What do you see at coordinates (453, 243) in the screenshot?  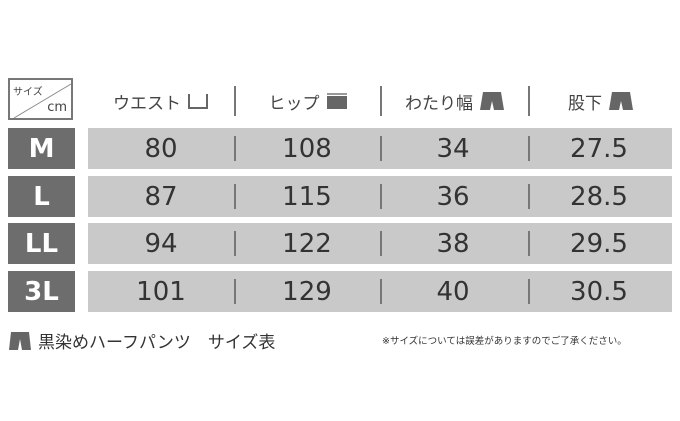 I see `cell: 38` at bounding box center [453, 243].